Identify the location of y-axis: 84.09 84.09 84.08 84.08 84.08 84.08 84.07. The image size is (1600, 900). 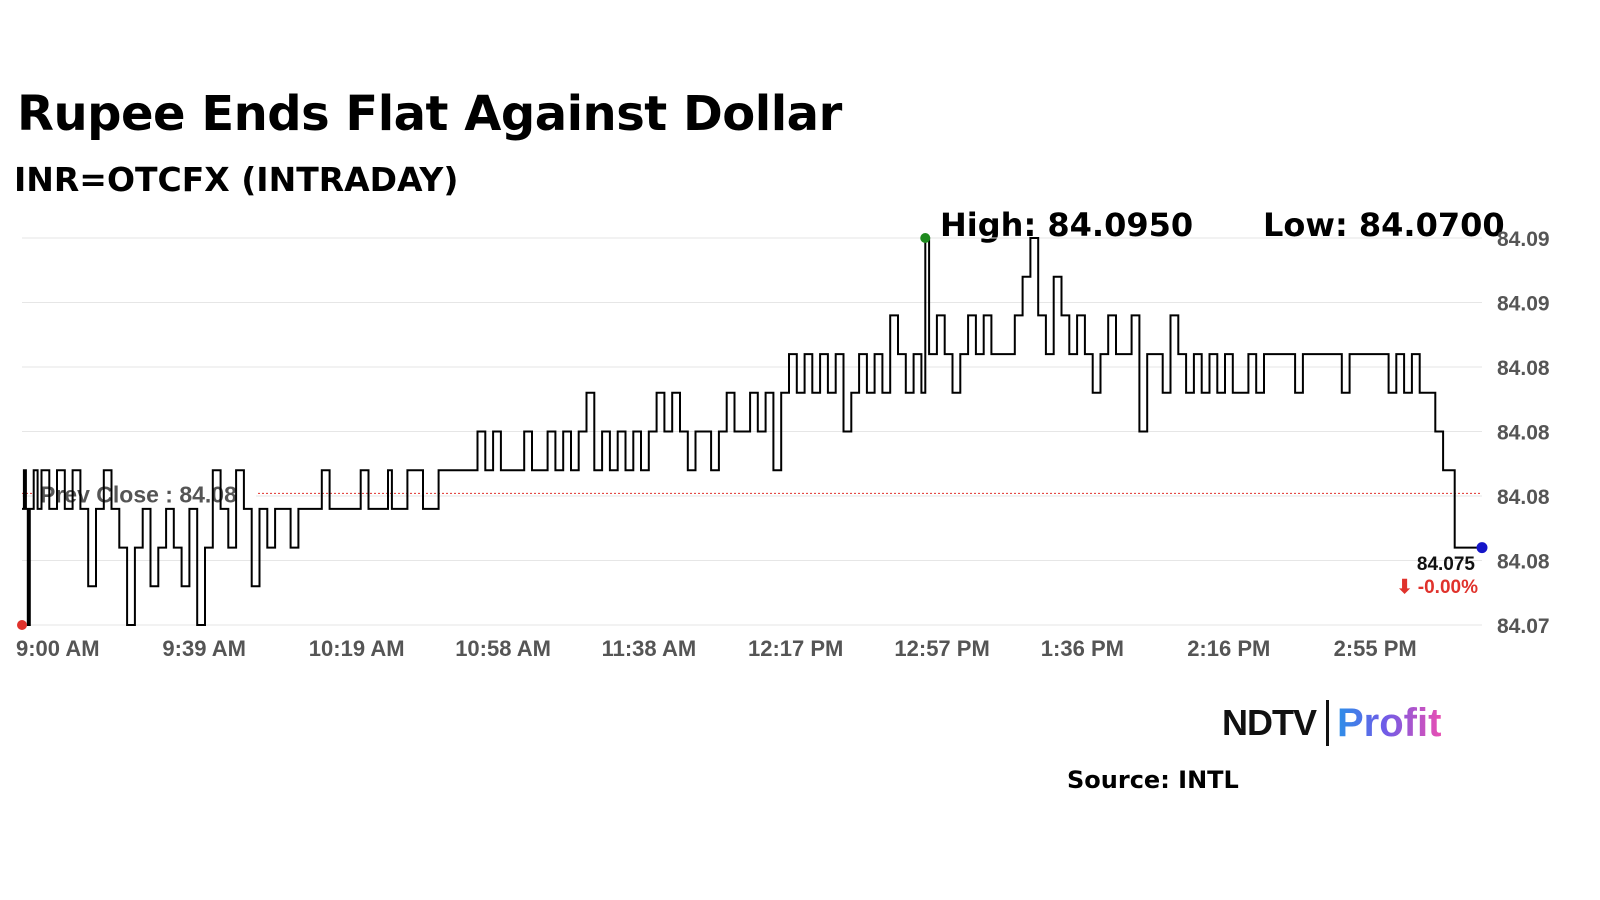
(1523, 433).